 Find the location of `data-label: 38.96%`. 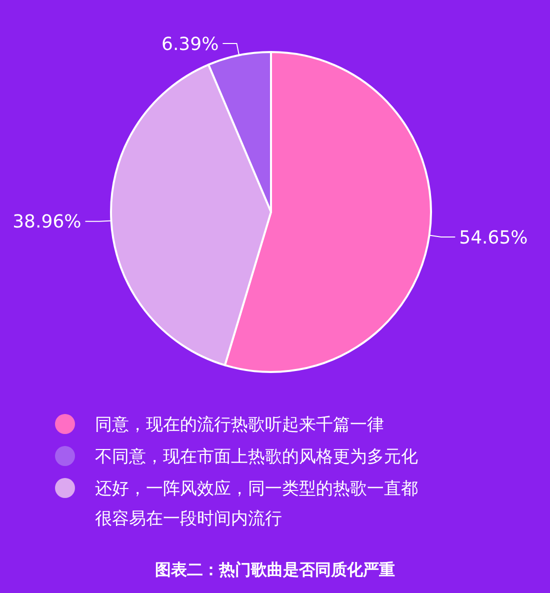

data-label: 38.96% is located at coordinates (47, 222).